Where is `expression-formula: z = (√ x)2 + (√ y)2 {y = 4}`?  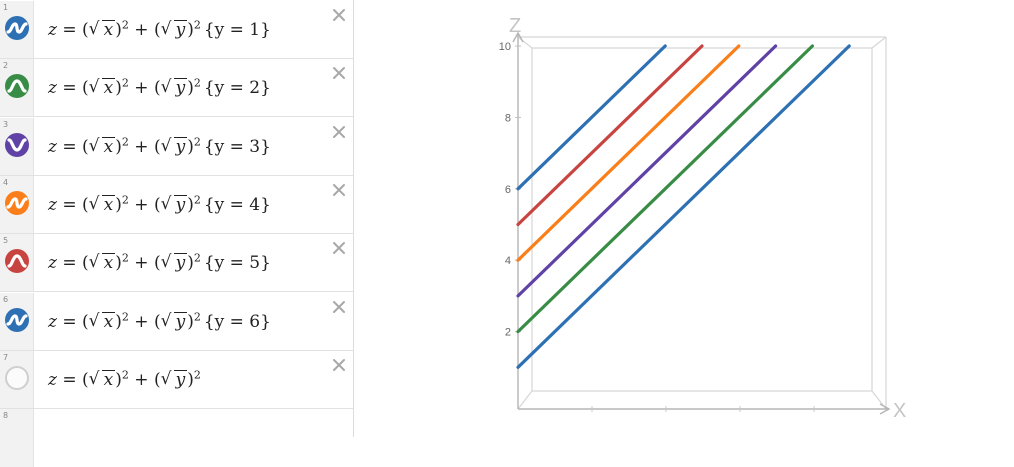 expression-formula: z = (√ x)2 + (√ y)2 {y = 4} is located at coordinates (159, 204).